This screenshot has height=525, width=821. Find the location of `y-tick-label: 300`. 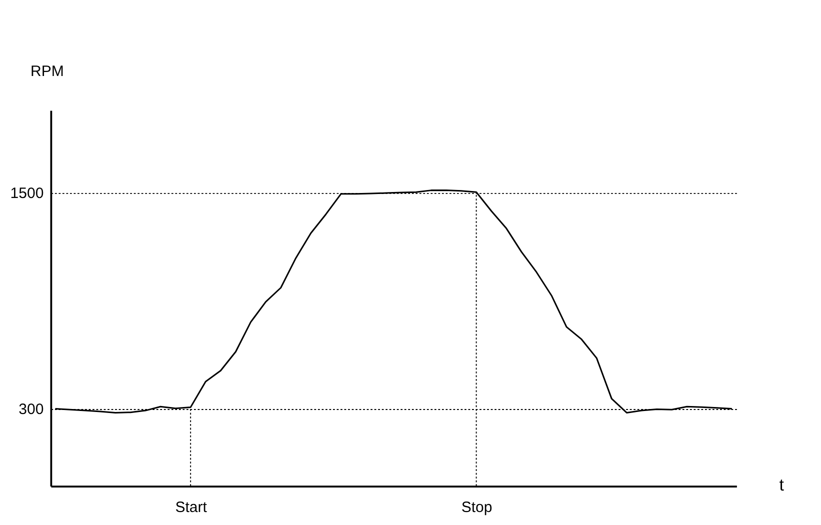

y-tick-label: 300 is located at coordinates (31, 409).